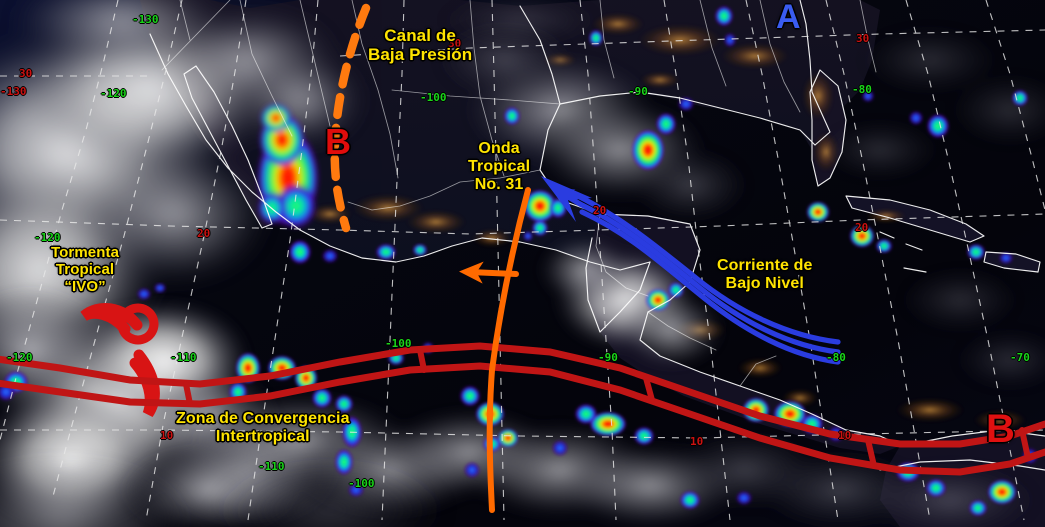 The width and height of the screenshot is (1045, 527). I want to click on low-level-jet-arrow, so click(696, 275).